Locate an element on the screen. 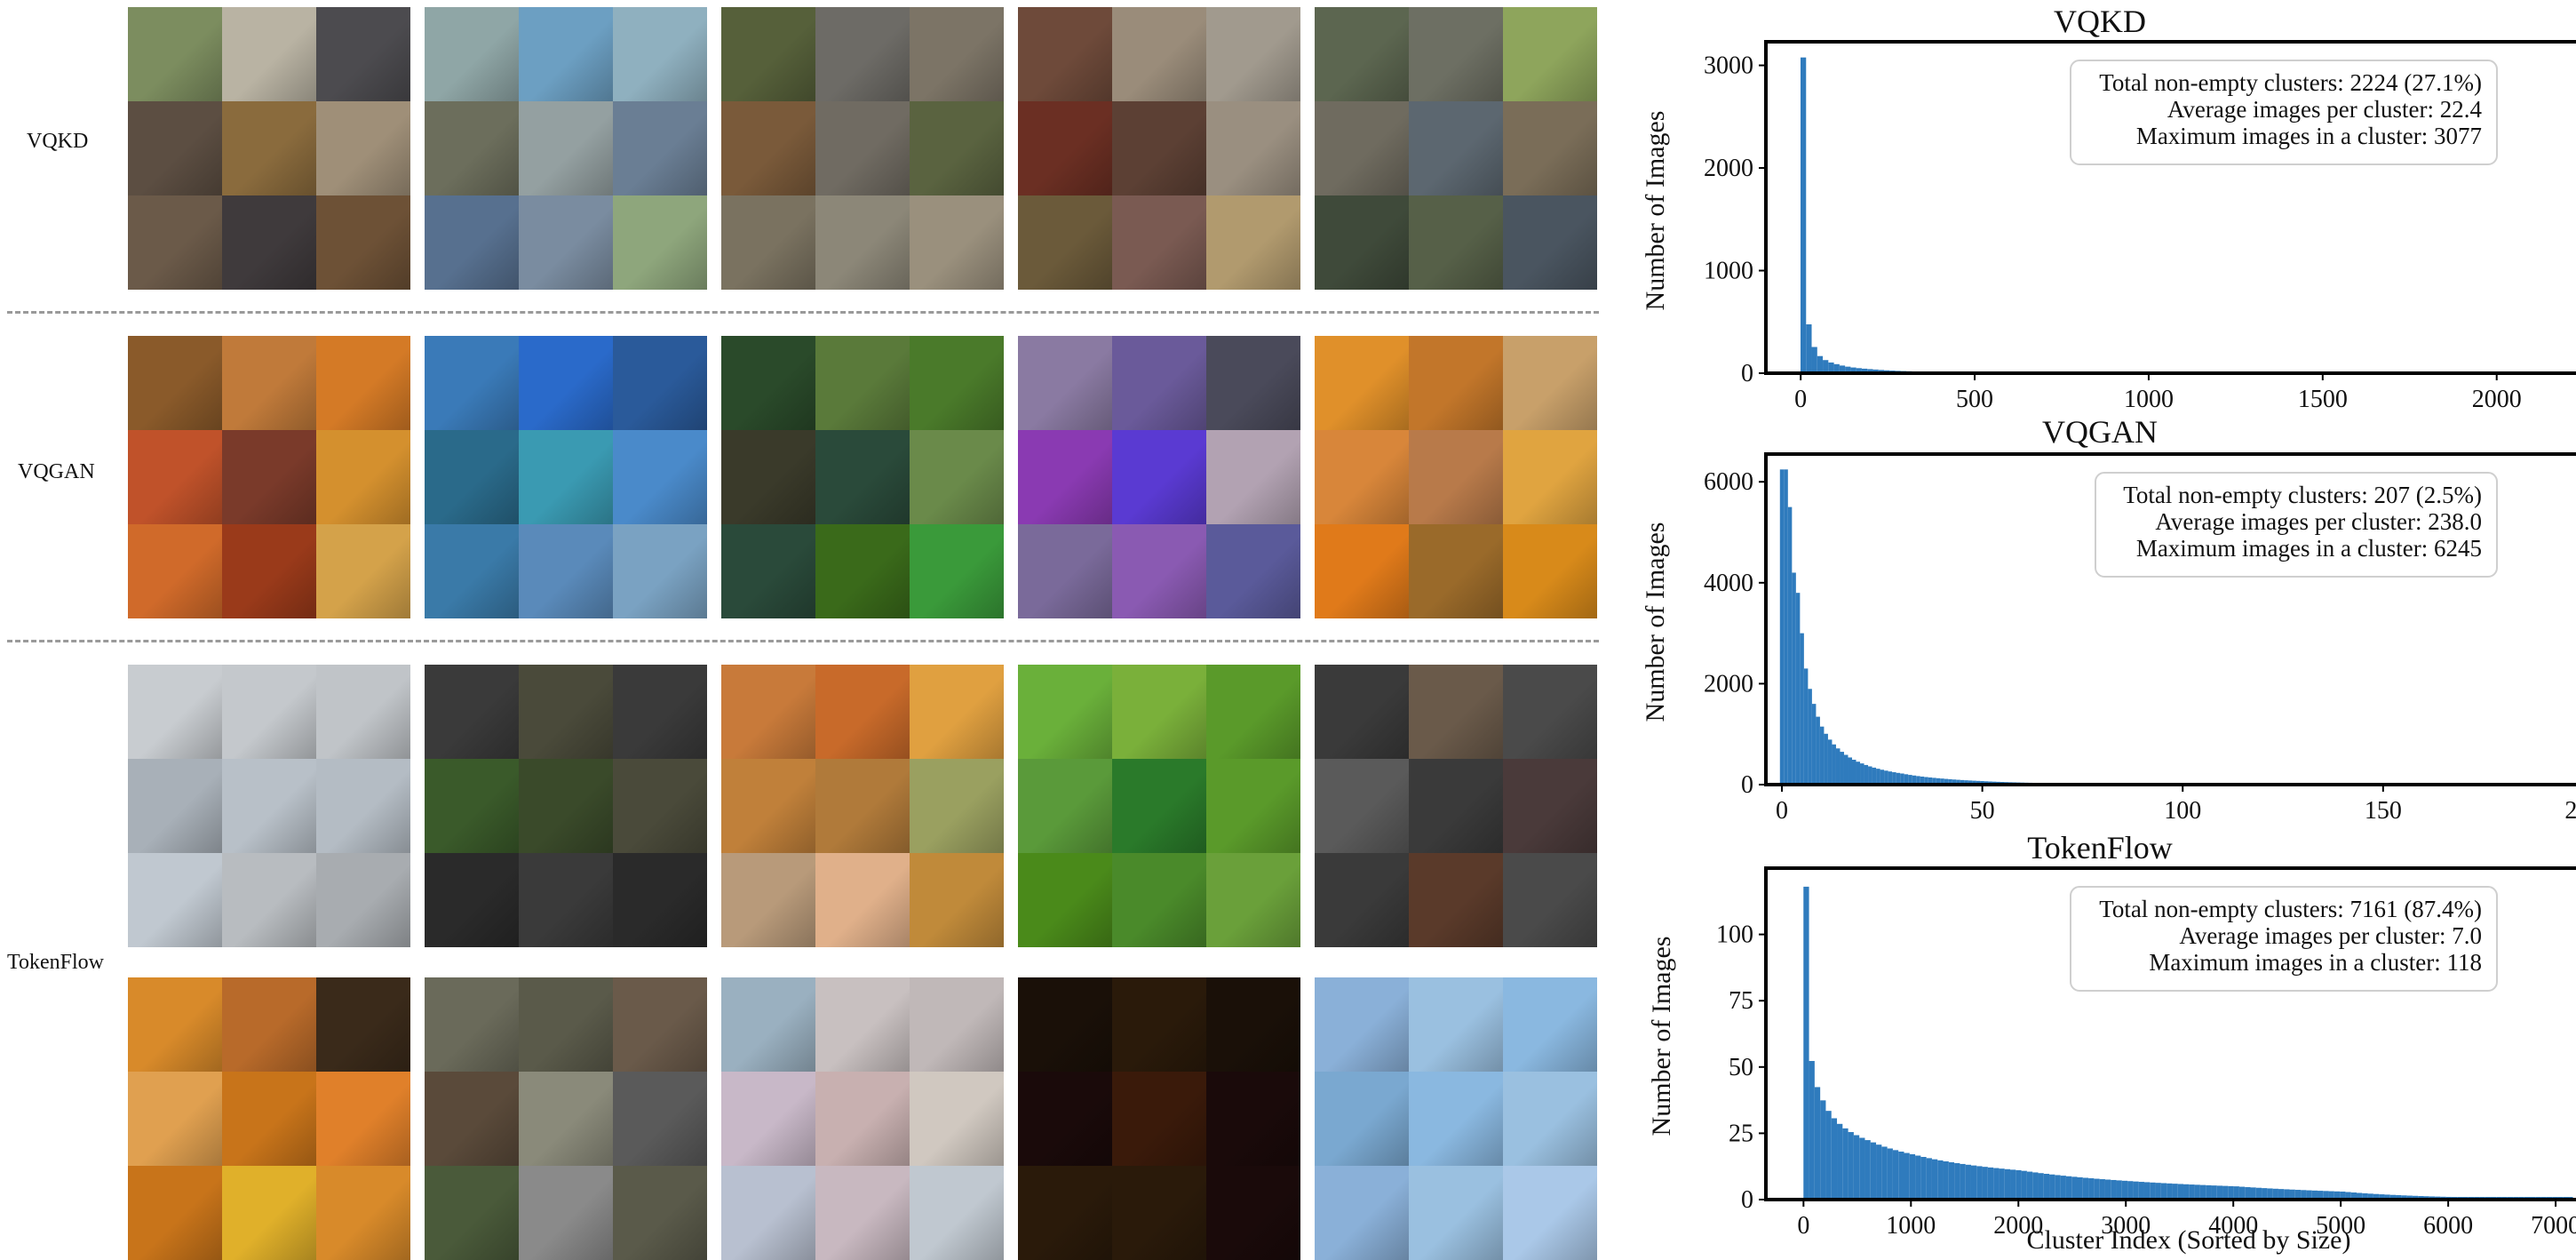 This screenshot has height=1260, width=2576. x-tick-label: 200 is located at coordinates (2570, 811).